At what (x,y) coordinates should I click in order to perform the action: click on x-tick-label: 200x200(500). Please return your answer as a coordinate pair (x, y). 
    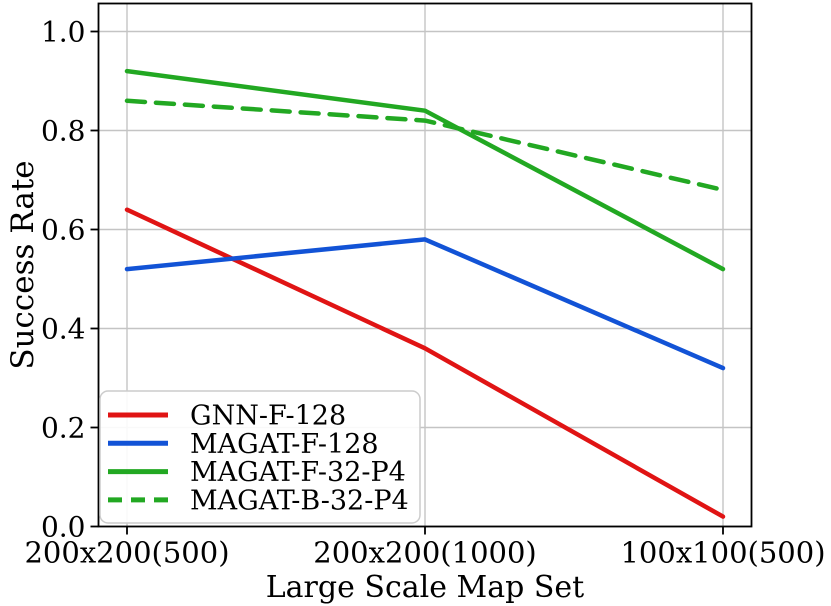
    Looking at the image, I should click on (126, 553).